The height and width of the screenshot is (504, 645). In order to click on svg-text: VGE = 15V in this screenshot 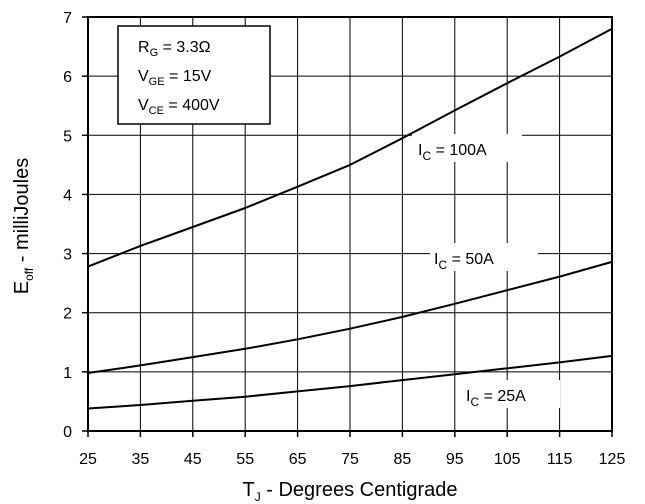, I will do `click(175, 78)`.